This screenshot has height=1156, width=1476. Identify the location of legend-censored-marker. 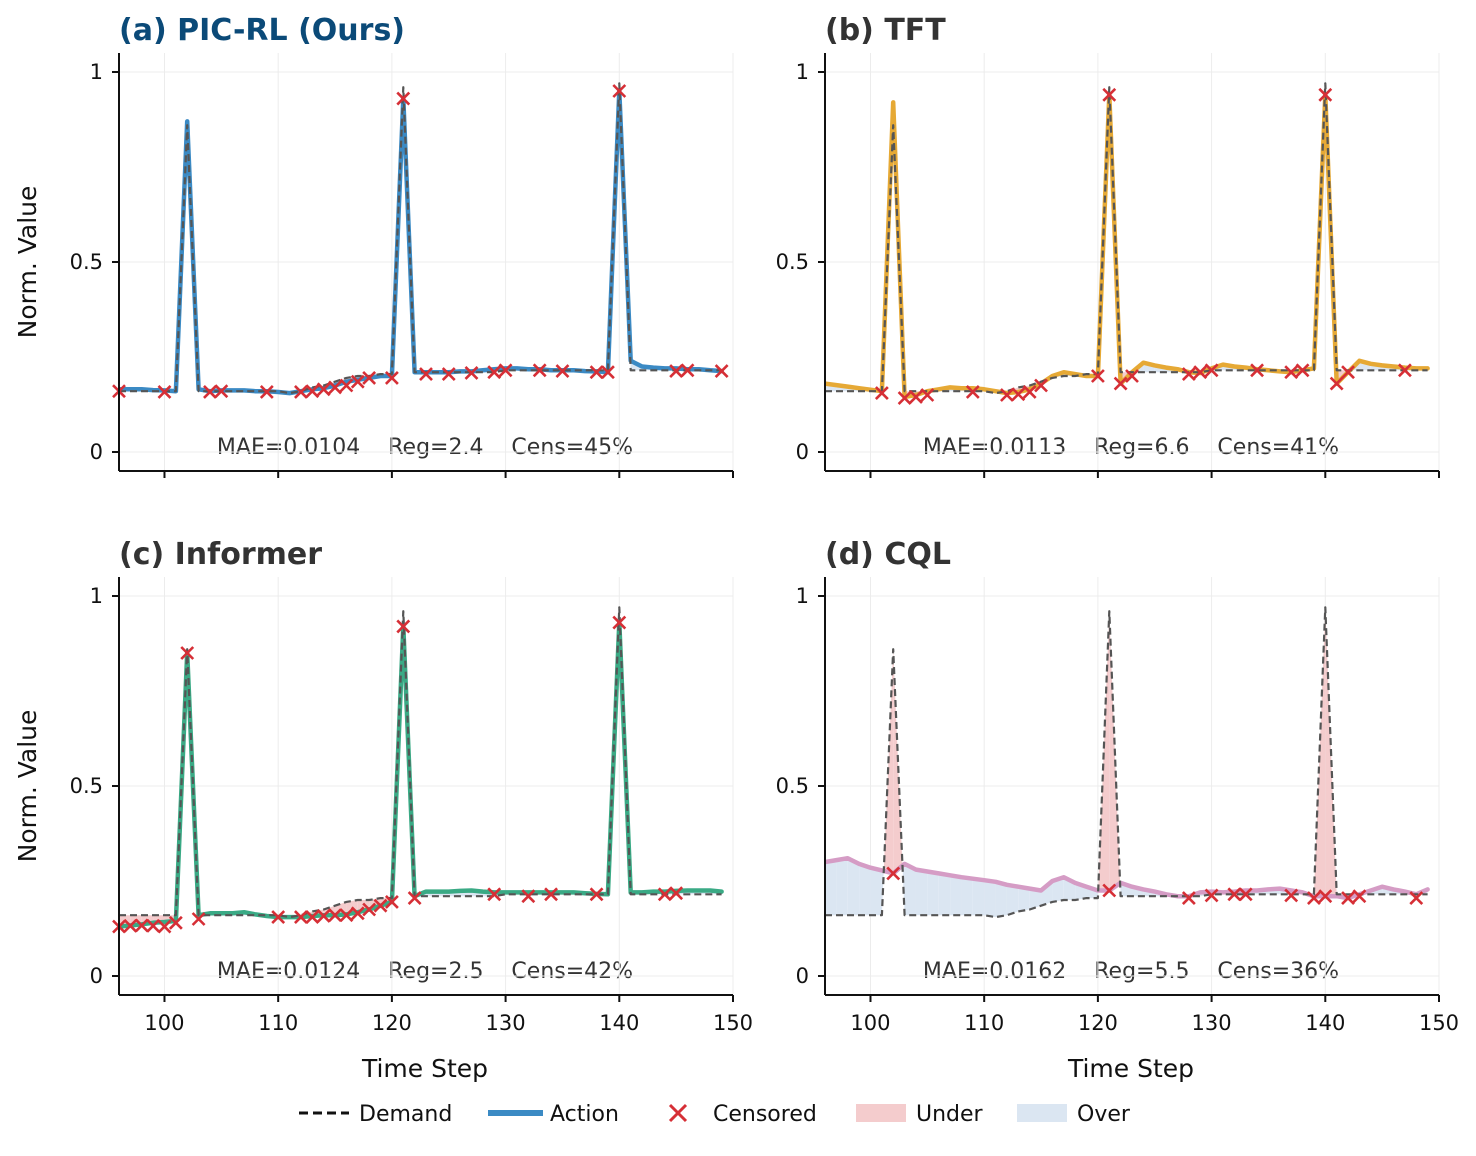
(678, 1113).